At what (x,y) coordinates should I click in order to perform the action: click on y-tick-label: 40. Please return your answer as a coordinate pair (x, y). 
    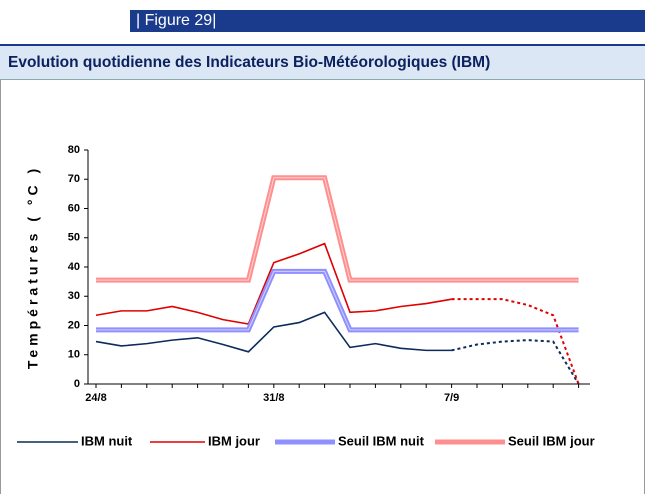
    Looking at the image, I should click on (74, 267).